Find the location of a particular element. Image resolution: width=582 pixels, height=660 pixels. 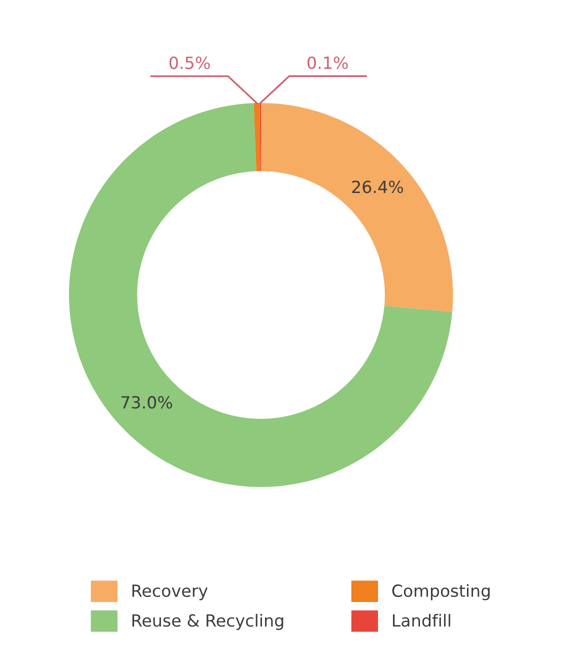

data-label: 73.0% is located at coordinates (146, 402).